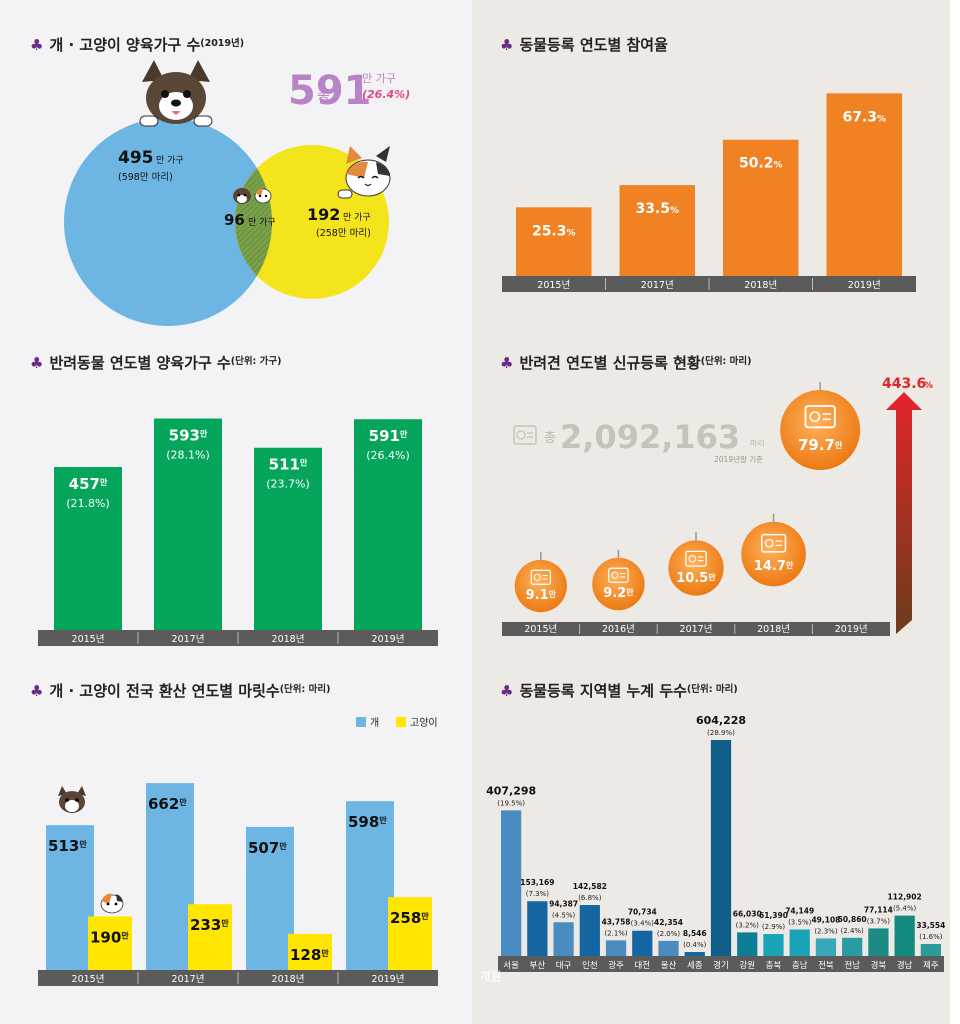 Image resolution: width=960 pixels, height=1024 pixels. Describe the element at coordinates (642, 912) in the screenshot. I see `region-value-label: 70,734` at that location.